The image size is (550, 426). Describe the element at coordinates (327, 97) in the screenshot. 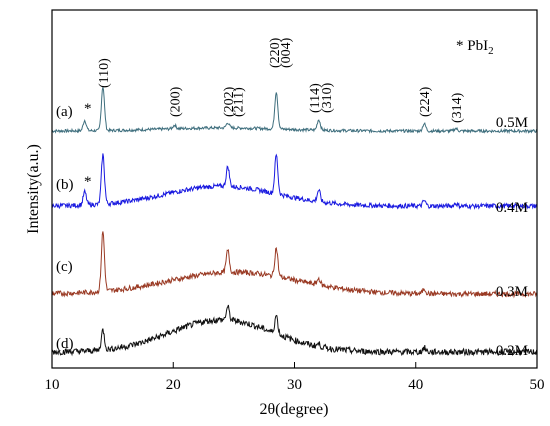

I see `peak-label: (310)` at that location.